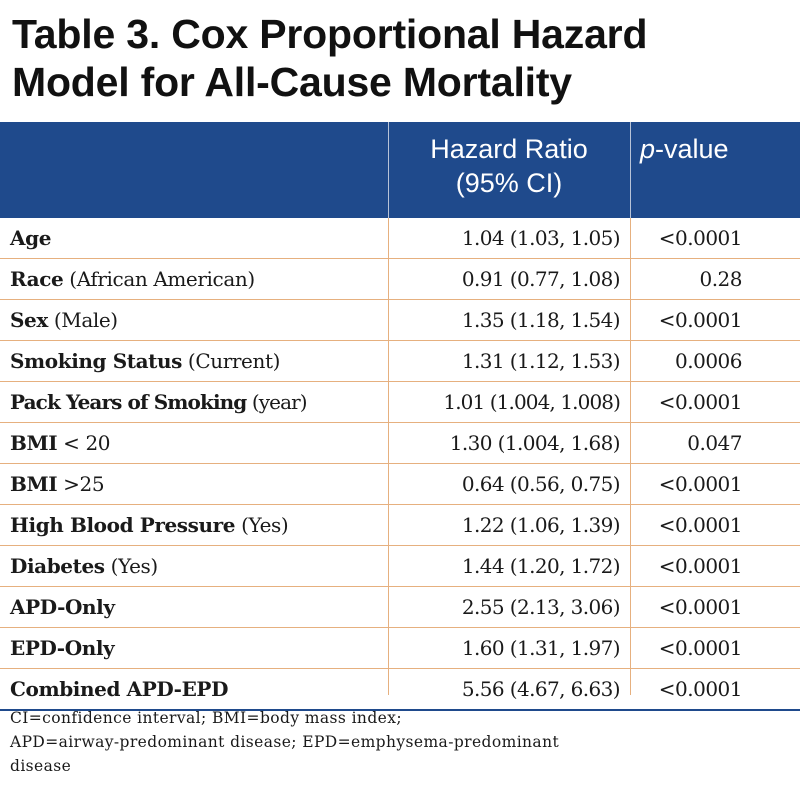 This screenshot has height=790, width=800. What do you see at coordinates (62, 648) in the screenshot?
I see `row-label: EPD-Only` at bounding box center [62, 648].